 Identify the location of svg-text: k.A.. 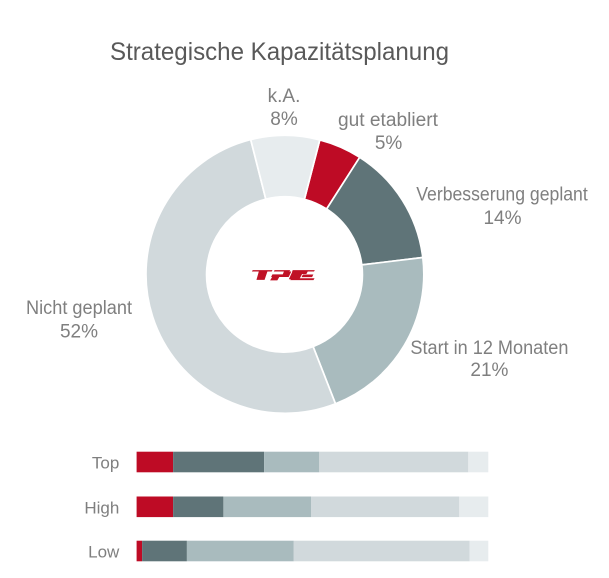
(284, 96).